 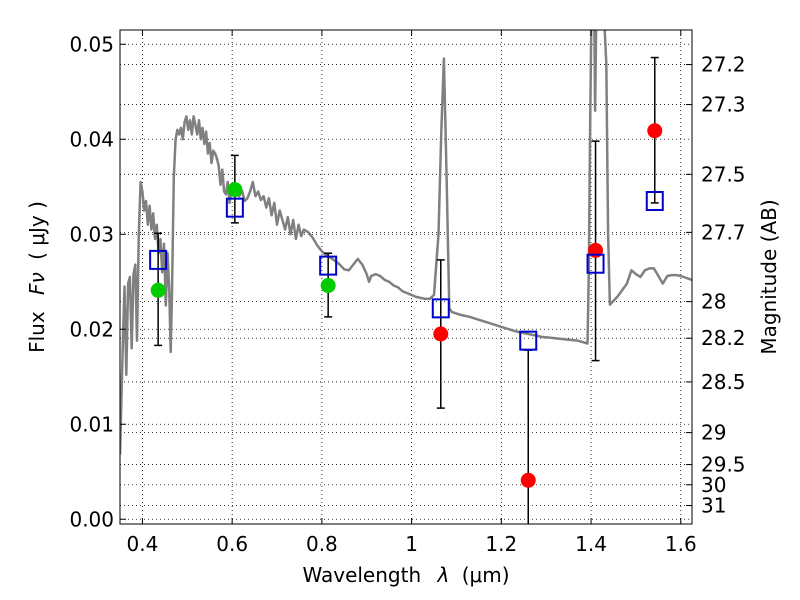 I want to click on x-axis-label-unit: (μm), so click(x=486, y=575).